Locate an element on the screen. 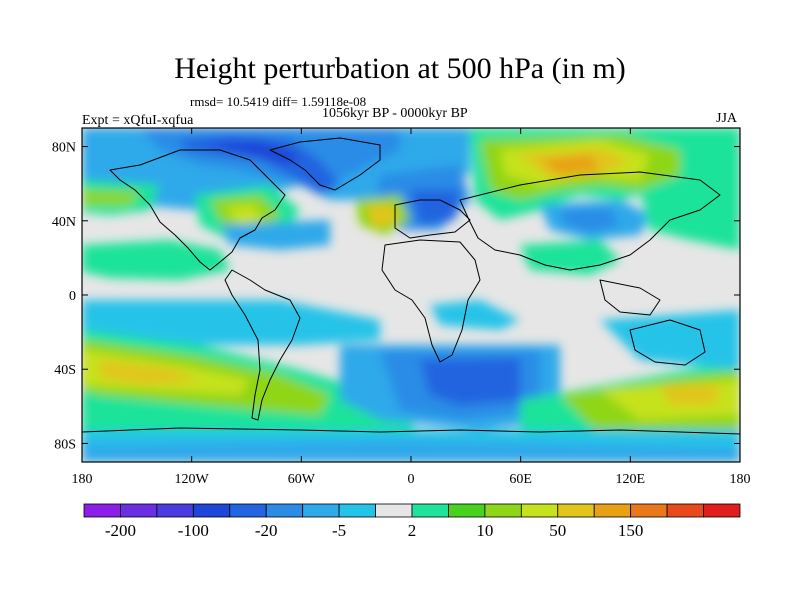 The image size is (800, 600). greenland-coast is located at coordinates (325, 164).